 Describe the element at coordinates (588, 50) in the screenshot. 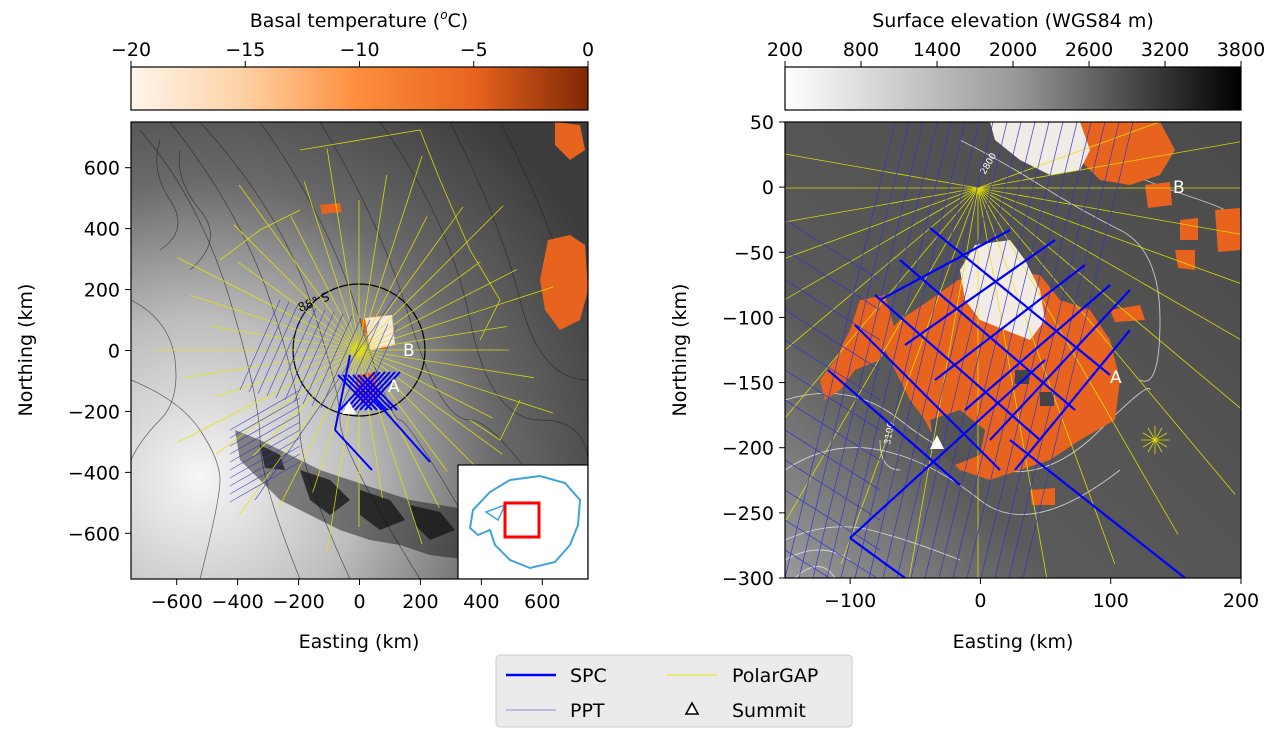

I see `colorbar-tick-label: 0` at that location.